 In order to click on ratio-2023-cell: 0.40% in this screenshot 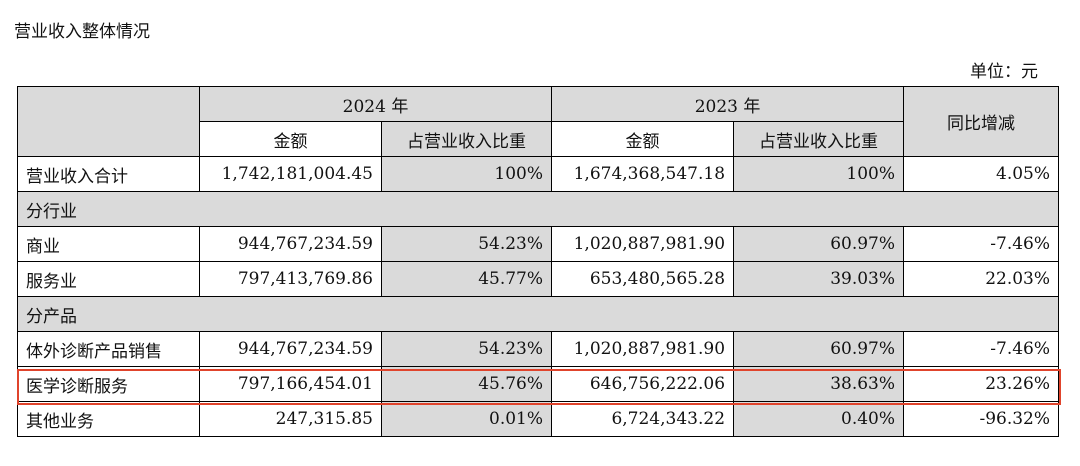, I will do `click(819, 419)`.